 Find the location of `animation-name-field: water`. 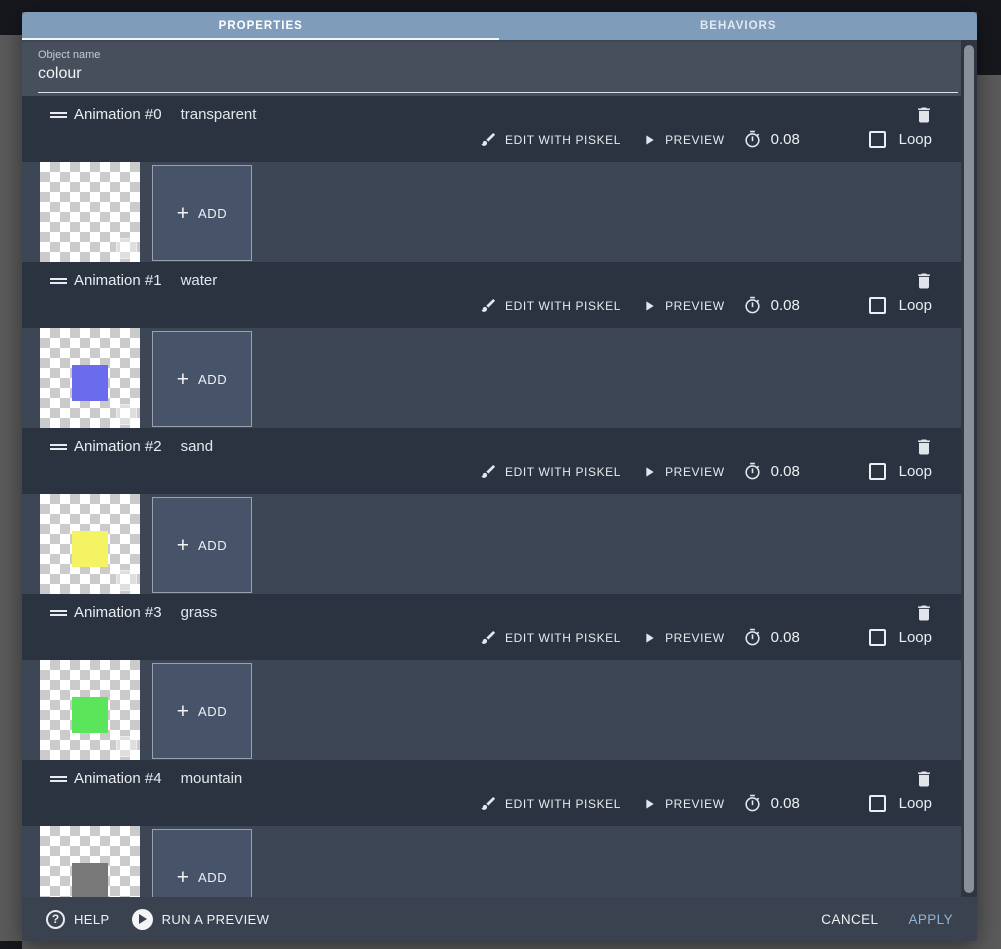

animation-name-field: water is located at coordinates (199, 280).